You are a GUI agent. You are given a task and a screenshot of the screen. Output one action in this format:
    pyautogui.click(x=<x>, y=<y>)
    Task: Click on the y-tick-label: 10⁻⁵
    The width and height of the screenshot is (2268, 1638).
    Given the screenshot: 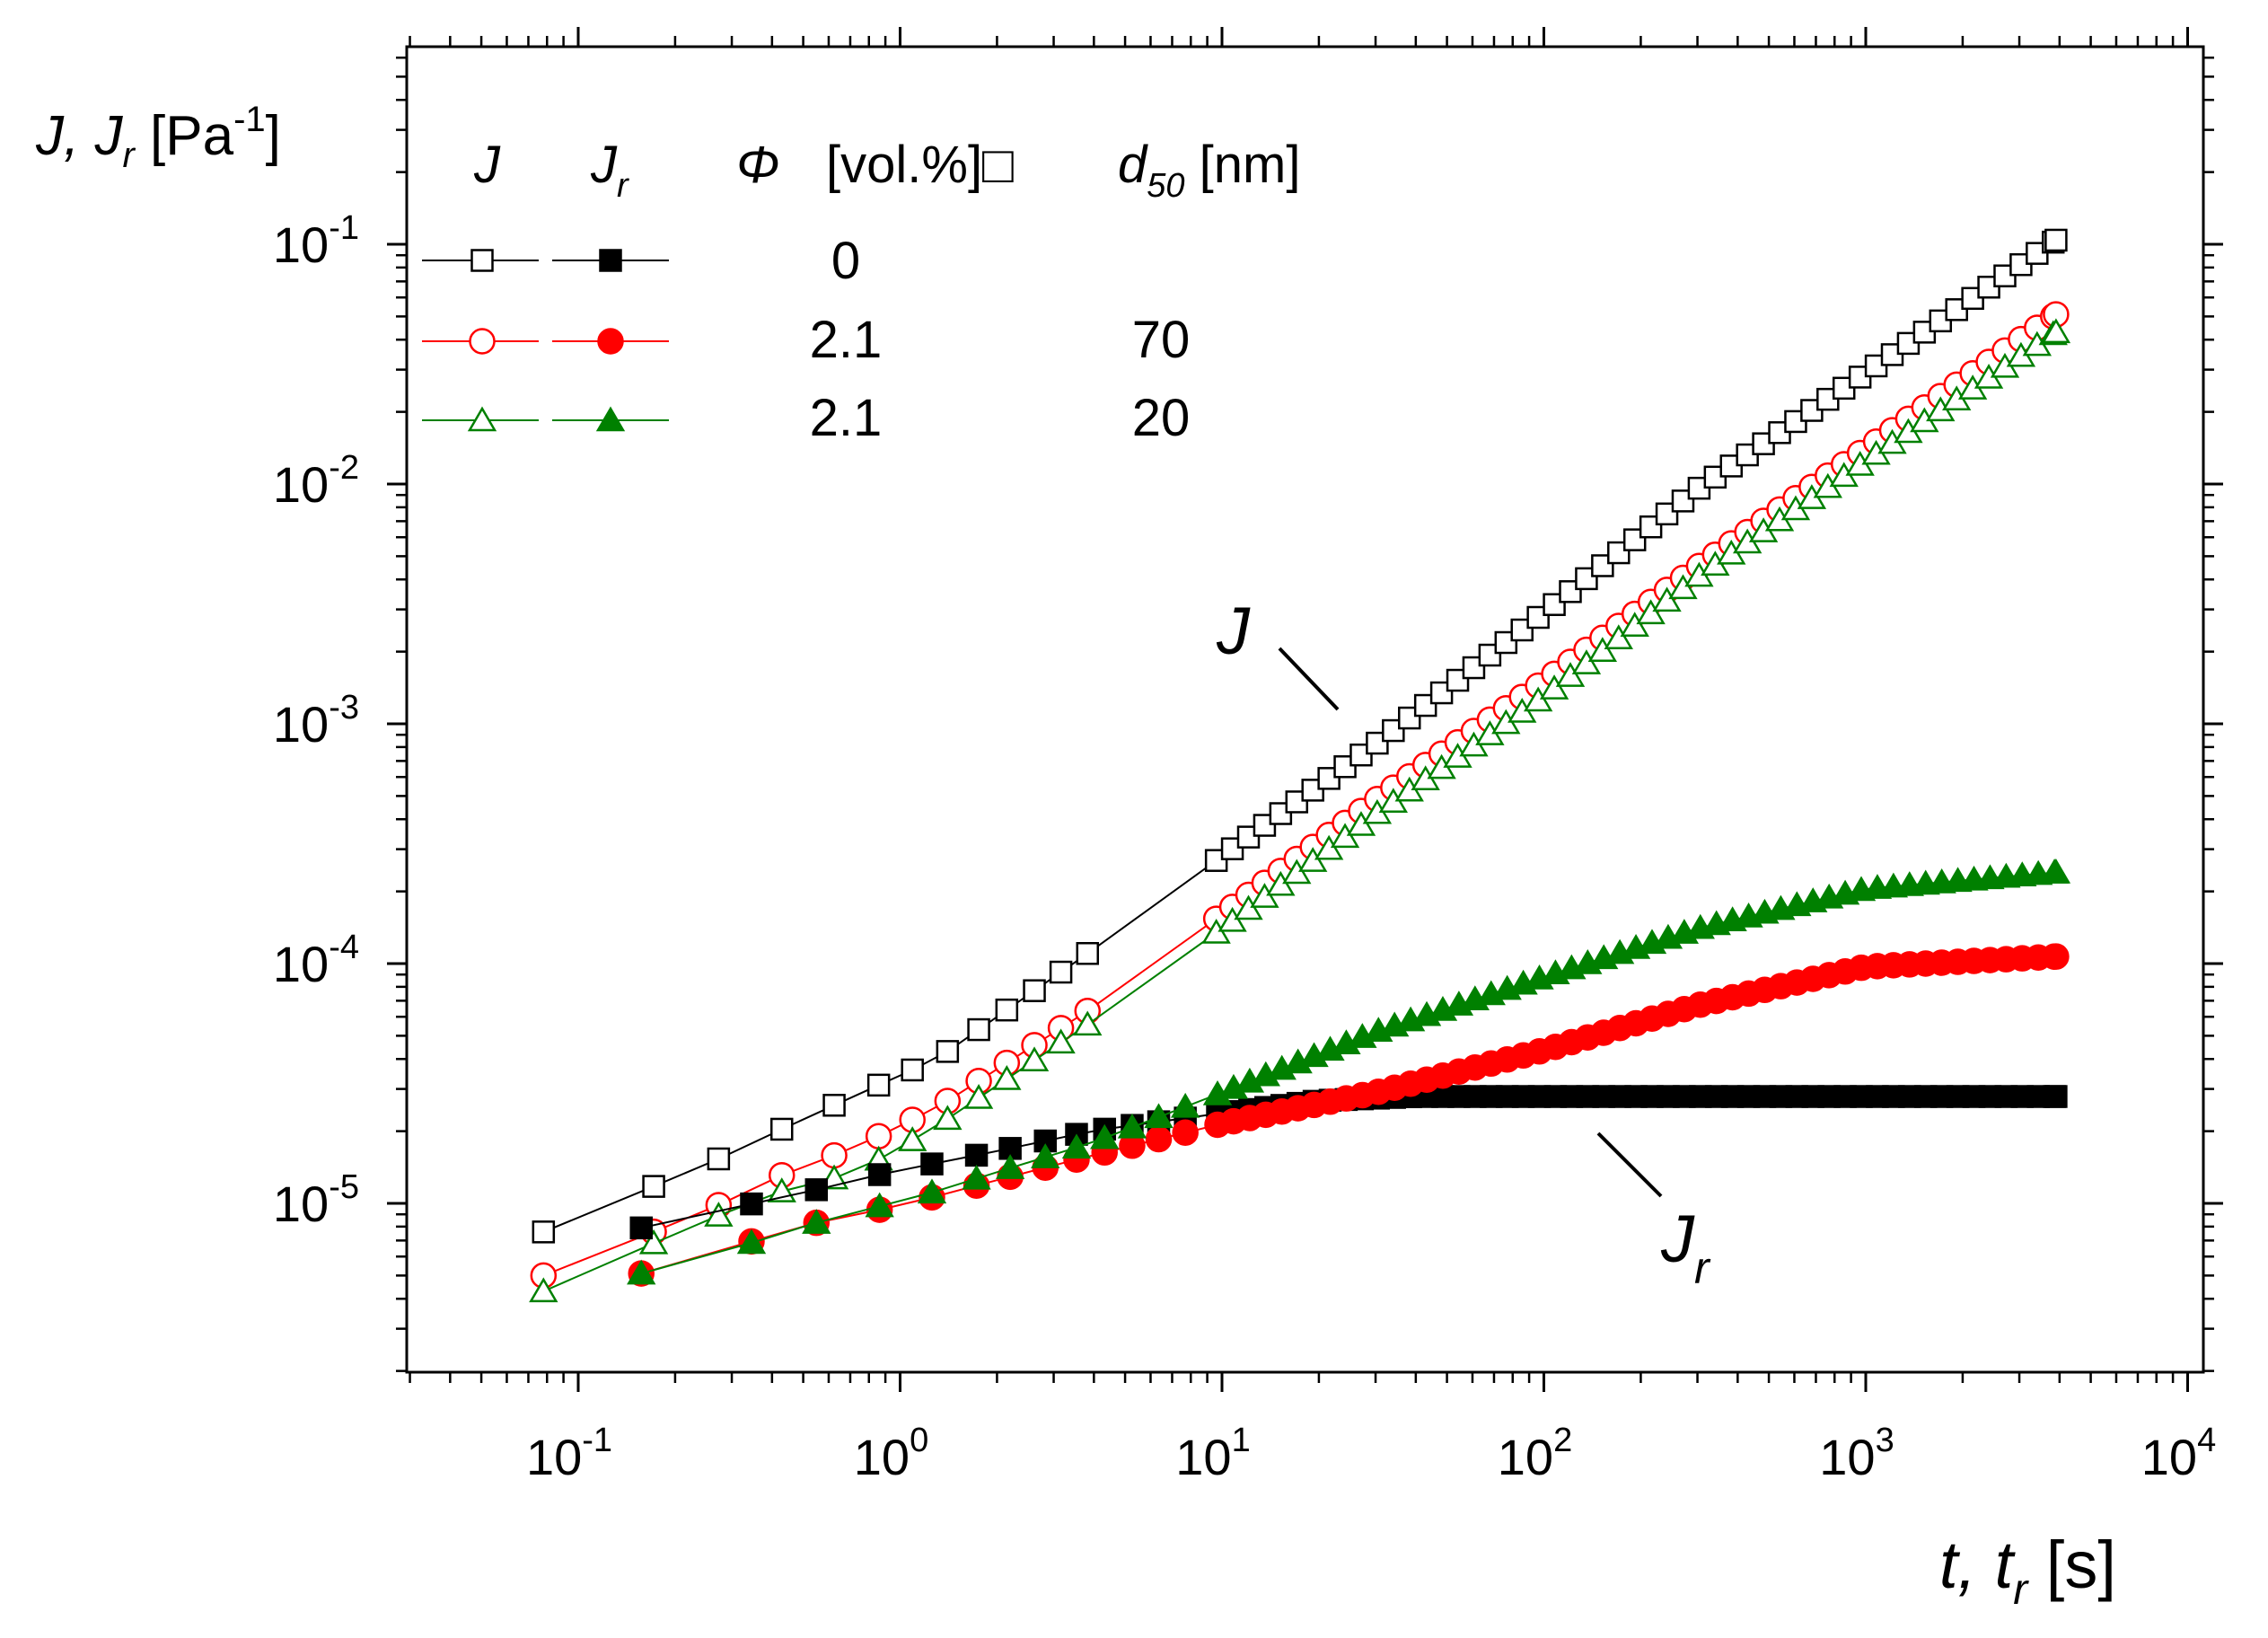 What is the action you would take?
    pyautogui.click(x=316, y=1200)
    